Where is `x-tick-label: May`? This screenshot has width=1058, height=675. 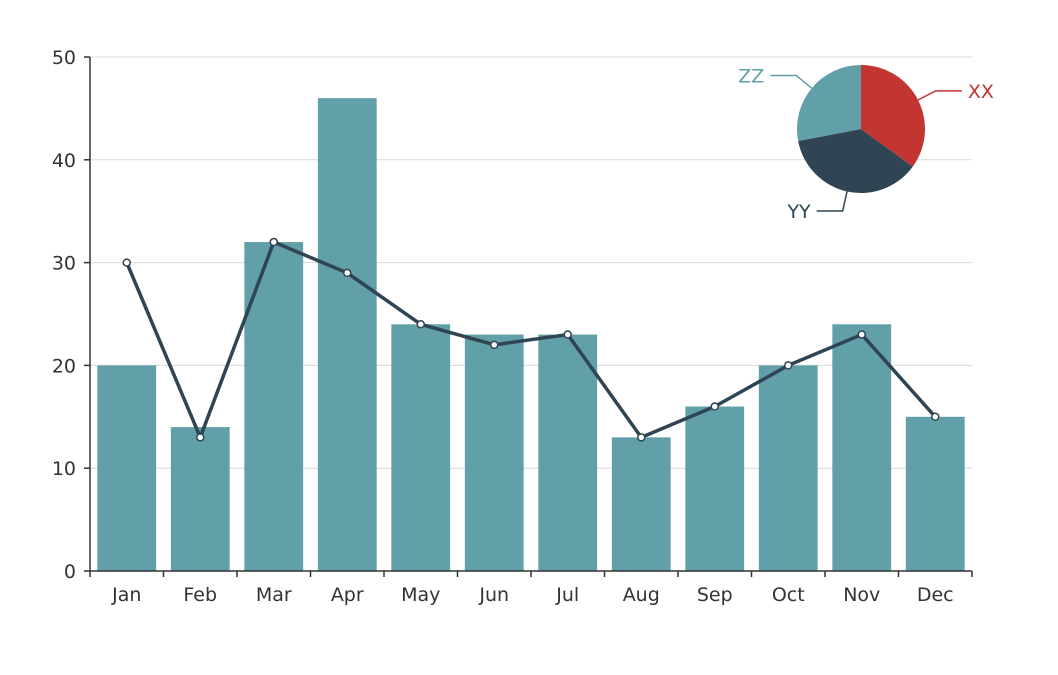 x-tick-label: May is located at coordinates (420, 595).